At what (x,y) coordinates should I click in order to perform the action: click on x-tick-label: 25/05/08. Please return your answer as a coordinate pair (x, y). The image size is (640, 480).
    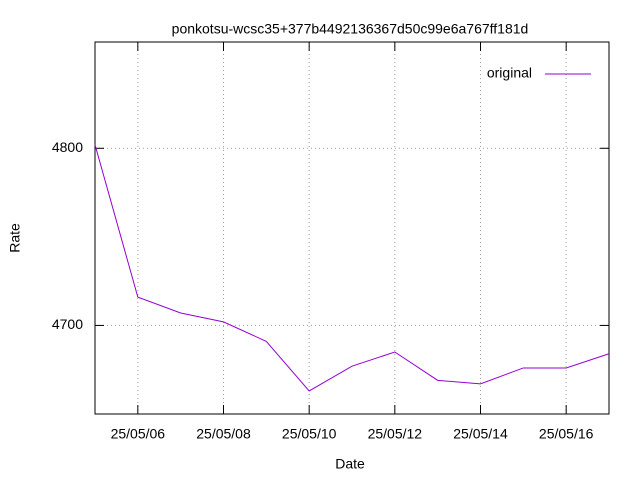
    Looking at the image, I should click on (223, 434).